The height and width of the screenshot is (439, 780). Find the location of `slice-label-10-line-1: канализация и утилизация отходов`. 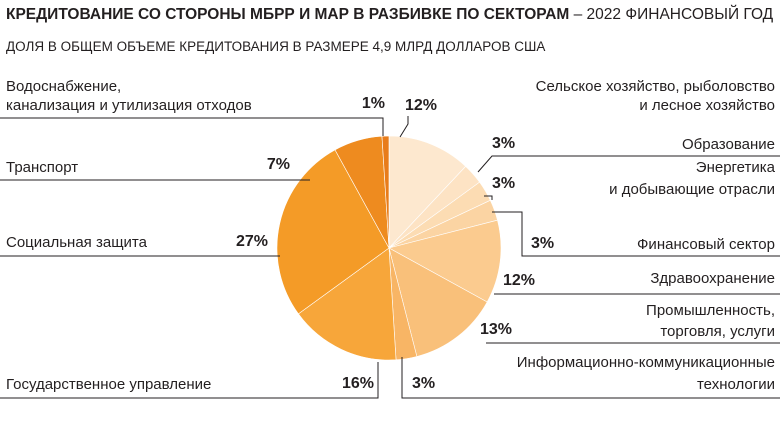

slice-label-10-line-1: канализация и утилизация отходов is located at coordinates (129, 105).